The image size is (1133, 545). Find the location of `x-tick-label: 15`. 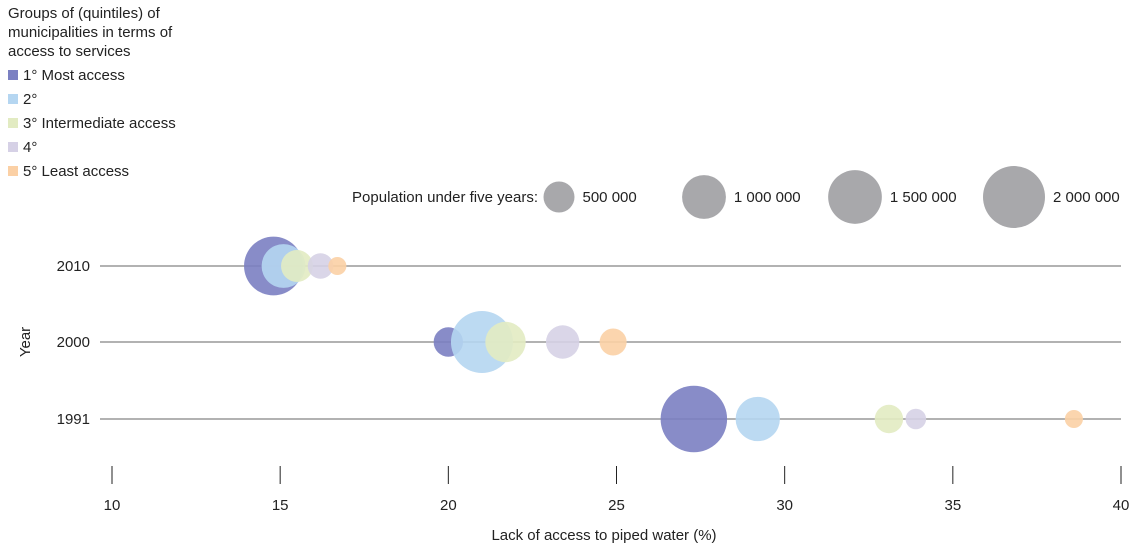

x-tick-label: 15 is located at coordinates (280, 505).